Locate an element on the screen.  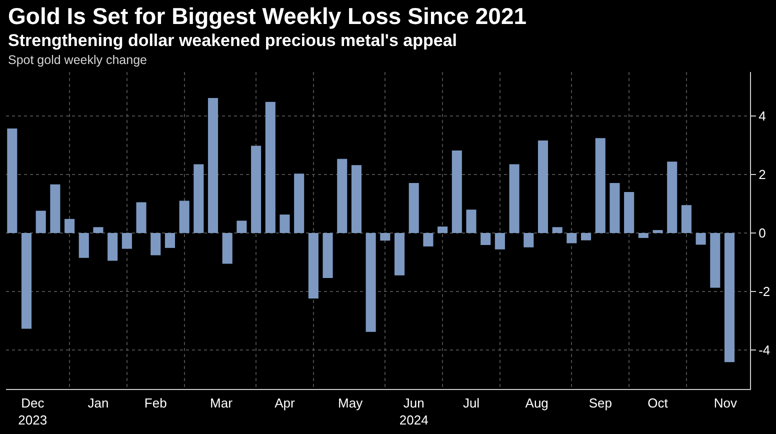
chart-title: Gold Is Set for Biggest Weekly Loss Since 2021 is located at coordinates (267, 16).